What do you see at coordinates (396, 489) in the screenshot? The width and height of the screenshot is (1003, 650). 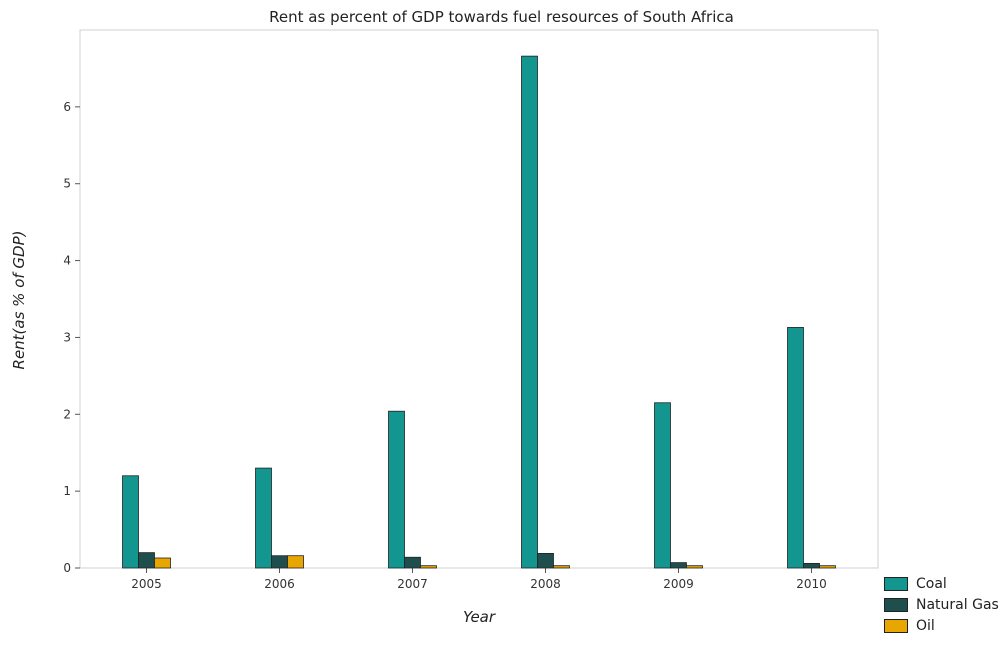 I see `bar-coal-2007` at bounding box center [396, 489].